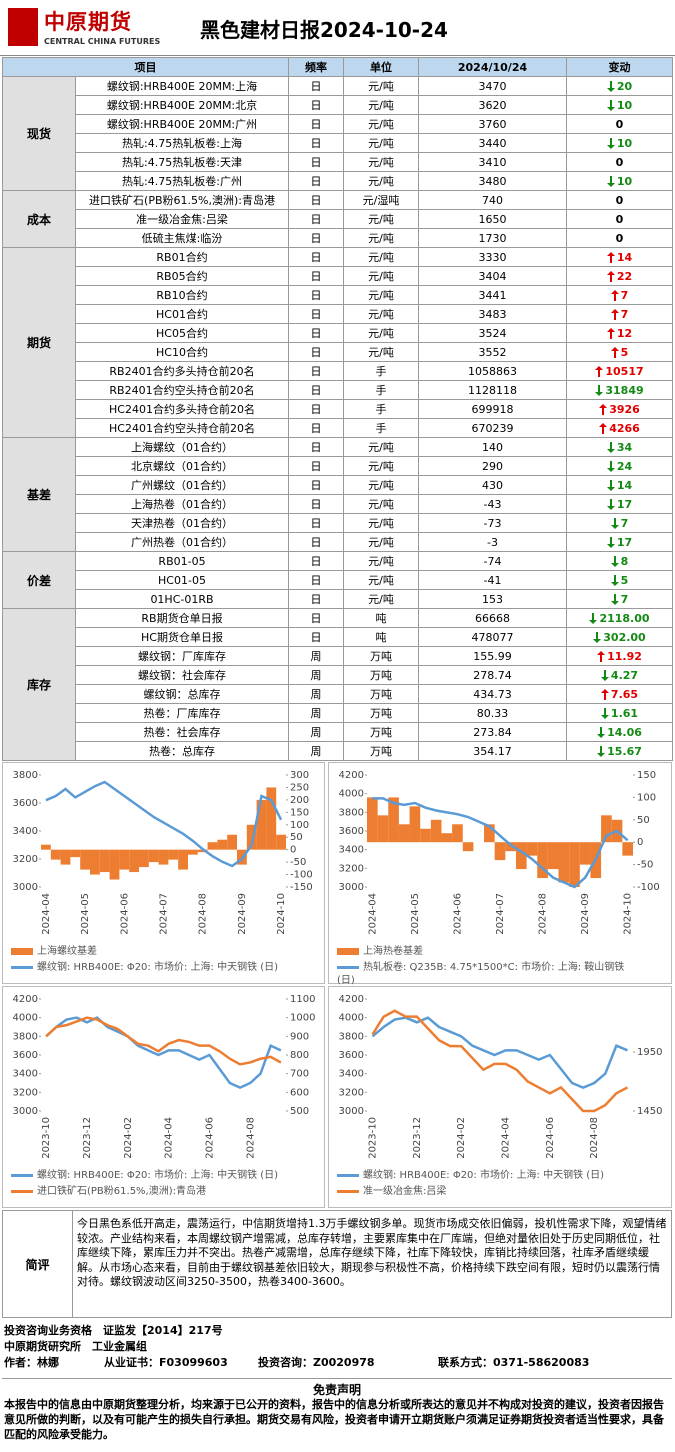 Image resolution: width=675 pixels, height=1452 pixels. Describe the element at coordinates (619, 428) in the screenshot. I see `change-cell: 4266` at that location.